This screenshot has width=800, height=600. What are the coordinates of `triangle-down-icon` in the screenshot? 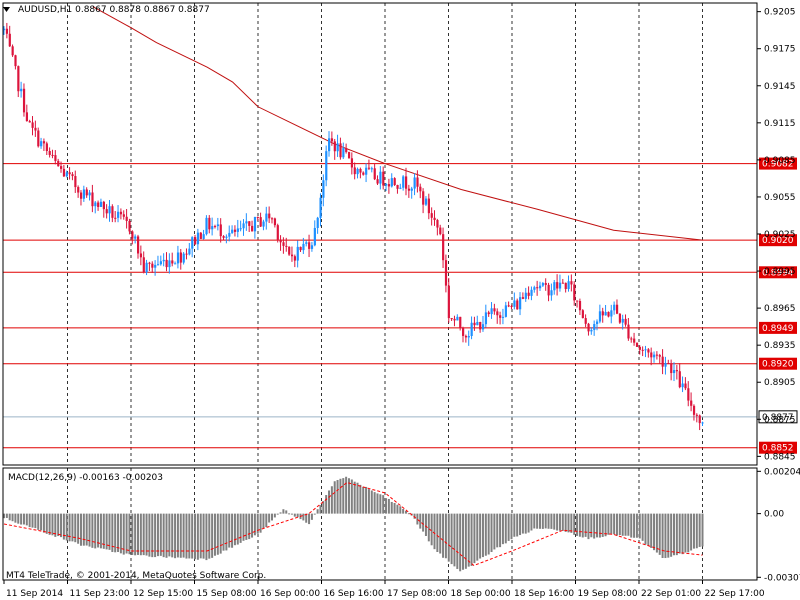 It's located at (6, 9).